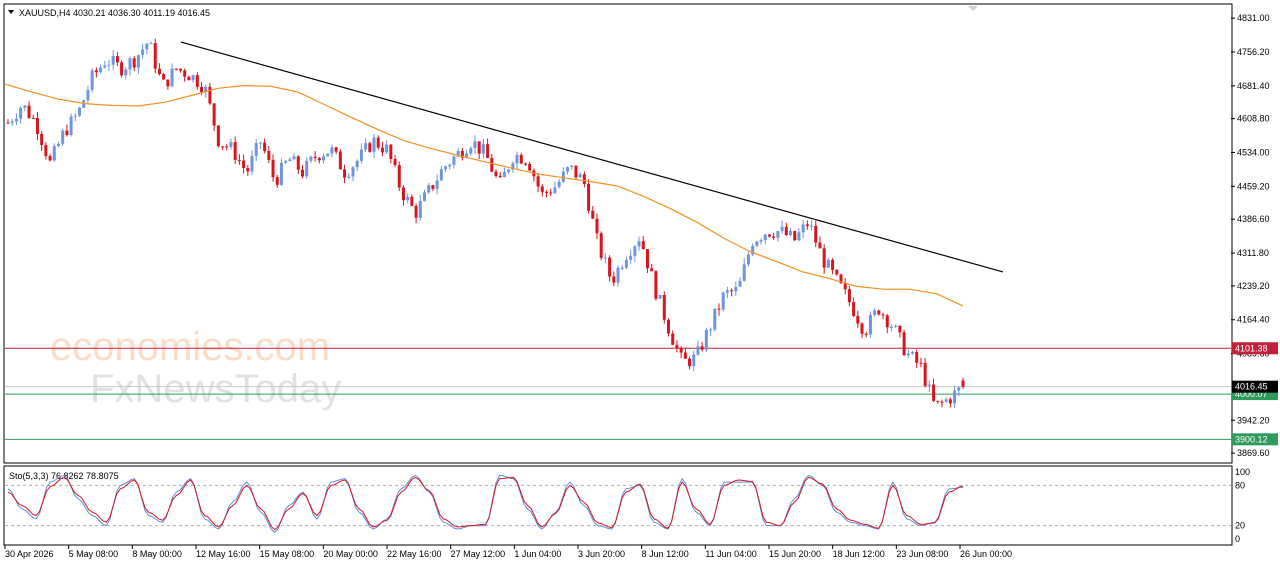  What do you see at coordinates (1253, 253) in the screenshot?
I see `price-tick-label: 4311.80` at bounding box center [1253, 253].